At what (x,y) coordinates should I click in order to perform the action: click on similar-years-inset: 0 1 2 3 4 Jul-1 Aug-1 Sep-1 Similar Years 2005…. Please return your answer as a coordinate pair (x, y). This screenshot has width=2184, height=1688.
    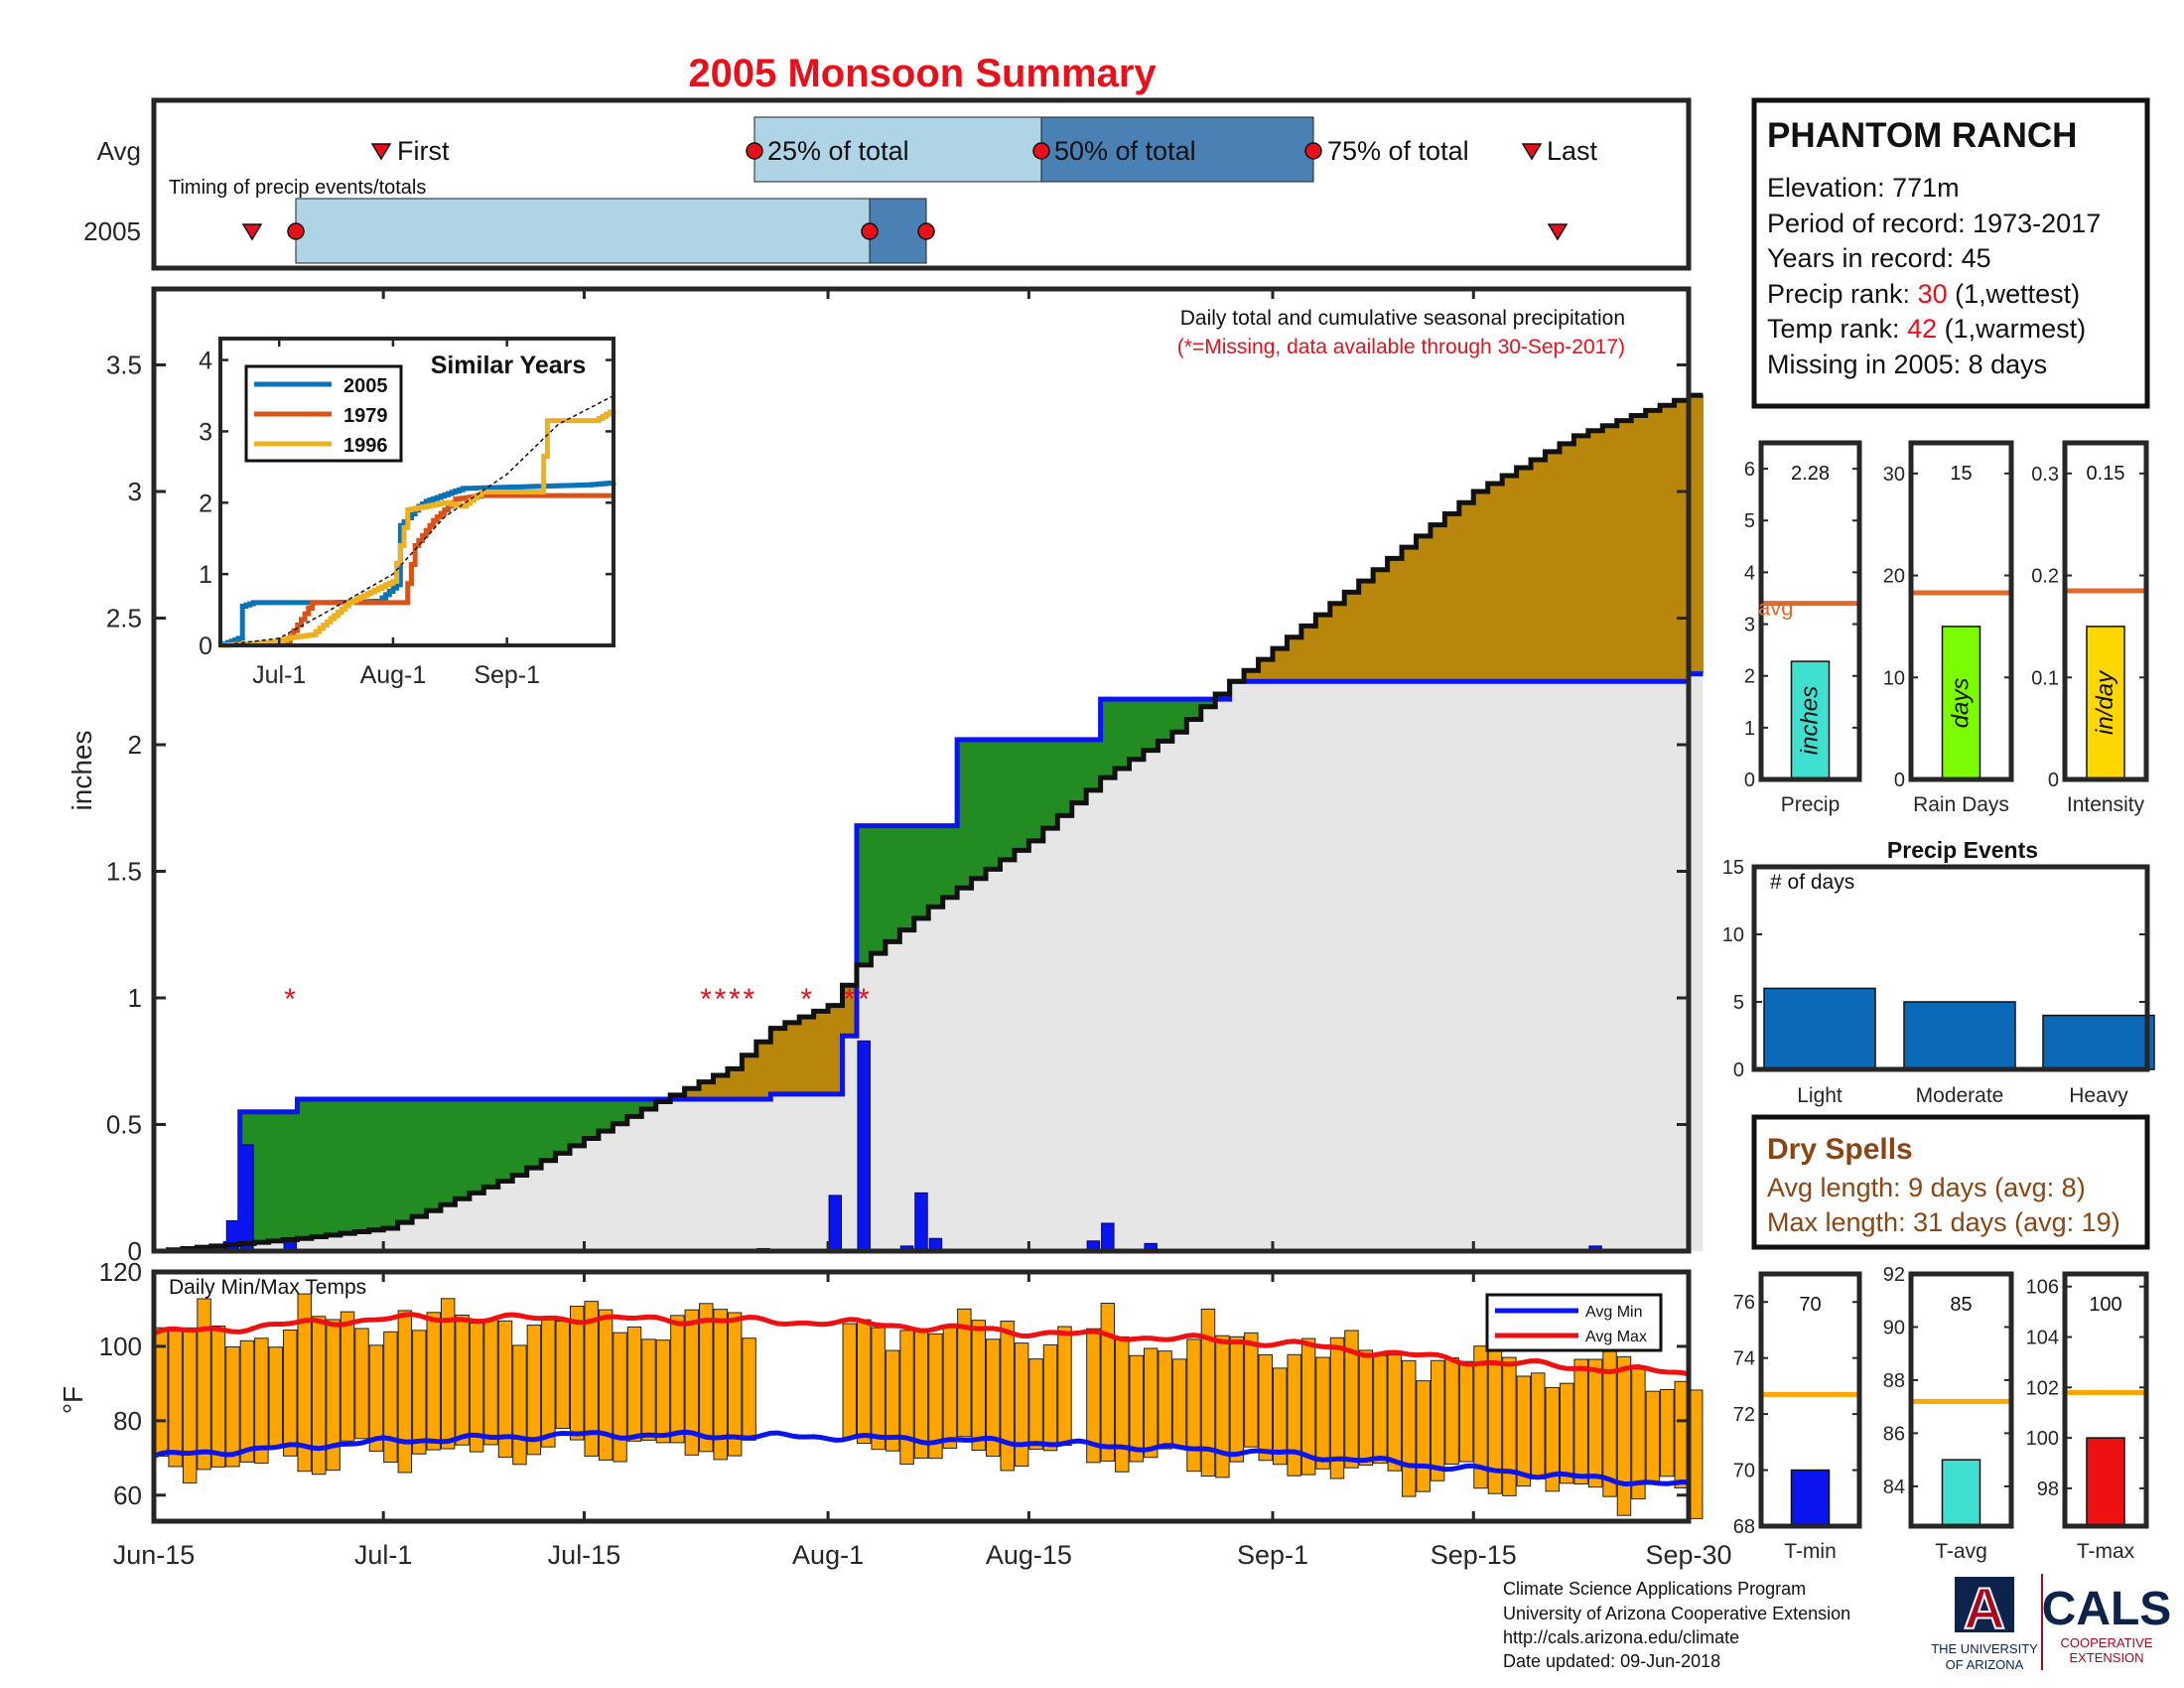
    Looking at the image, I should click on (407, 513).